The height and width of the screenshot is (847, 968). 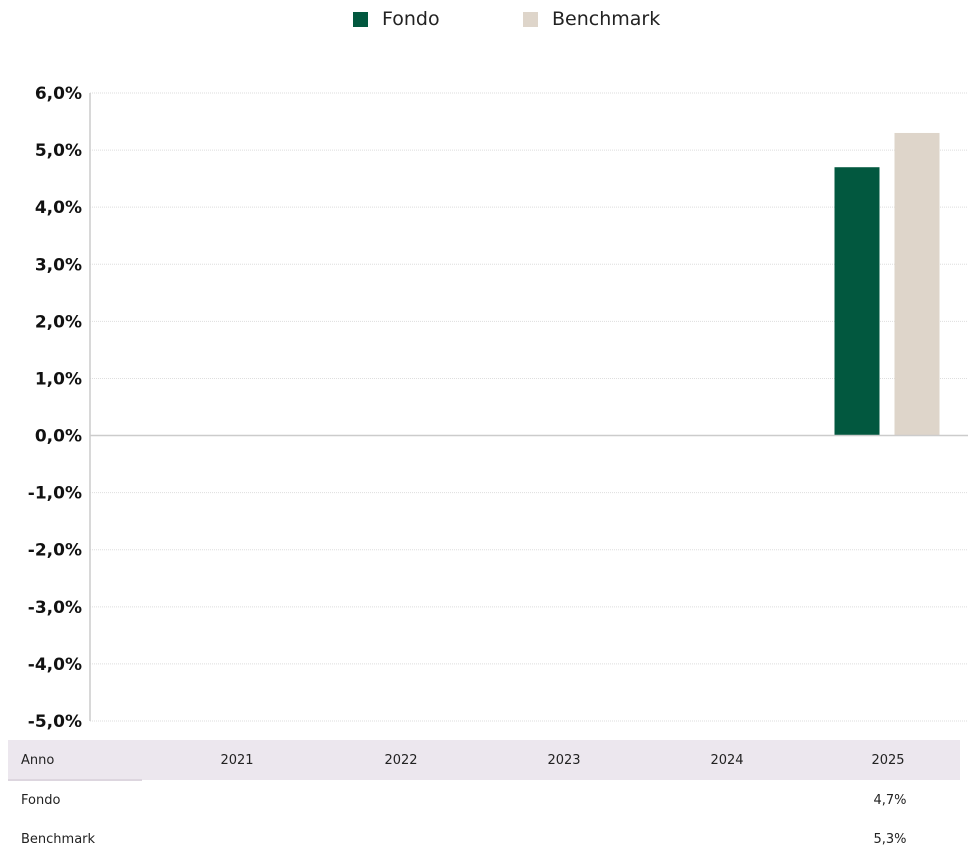 What do you see at coordinates (411, 19) in the screenshot?
I see `legend-label-fondo: Fondo` at bounding box center [411, 19].